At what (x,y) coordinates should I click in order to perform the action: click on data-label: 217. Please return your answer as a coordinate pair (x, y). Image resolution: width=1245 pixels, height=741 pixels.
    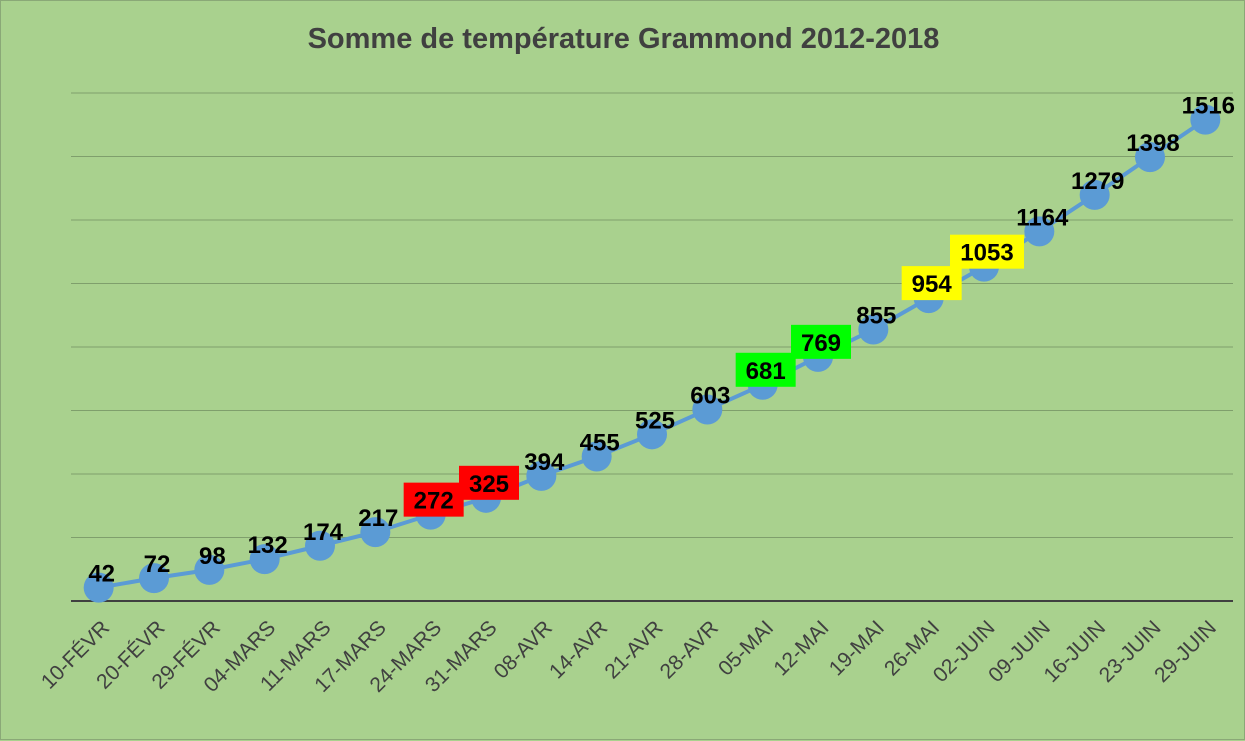
    Looking at the image, I should click on (378, 518).